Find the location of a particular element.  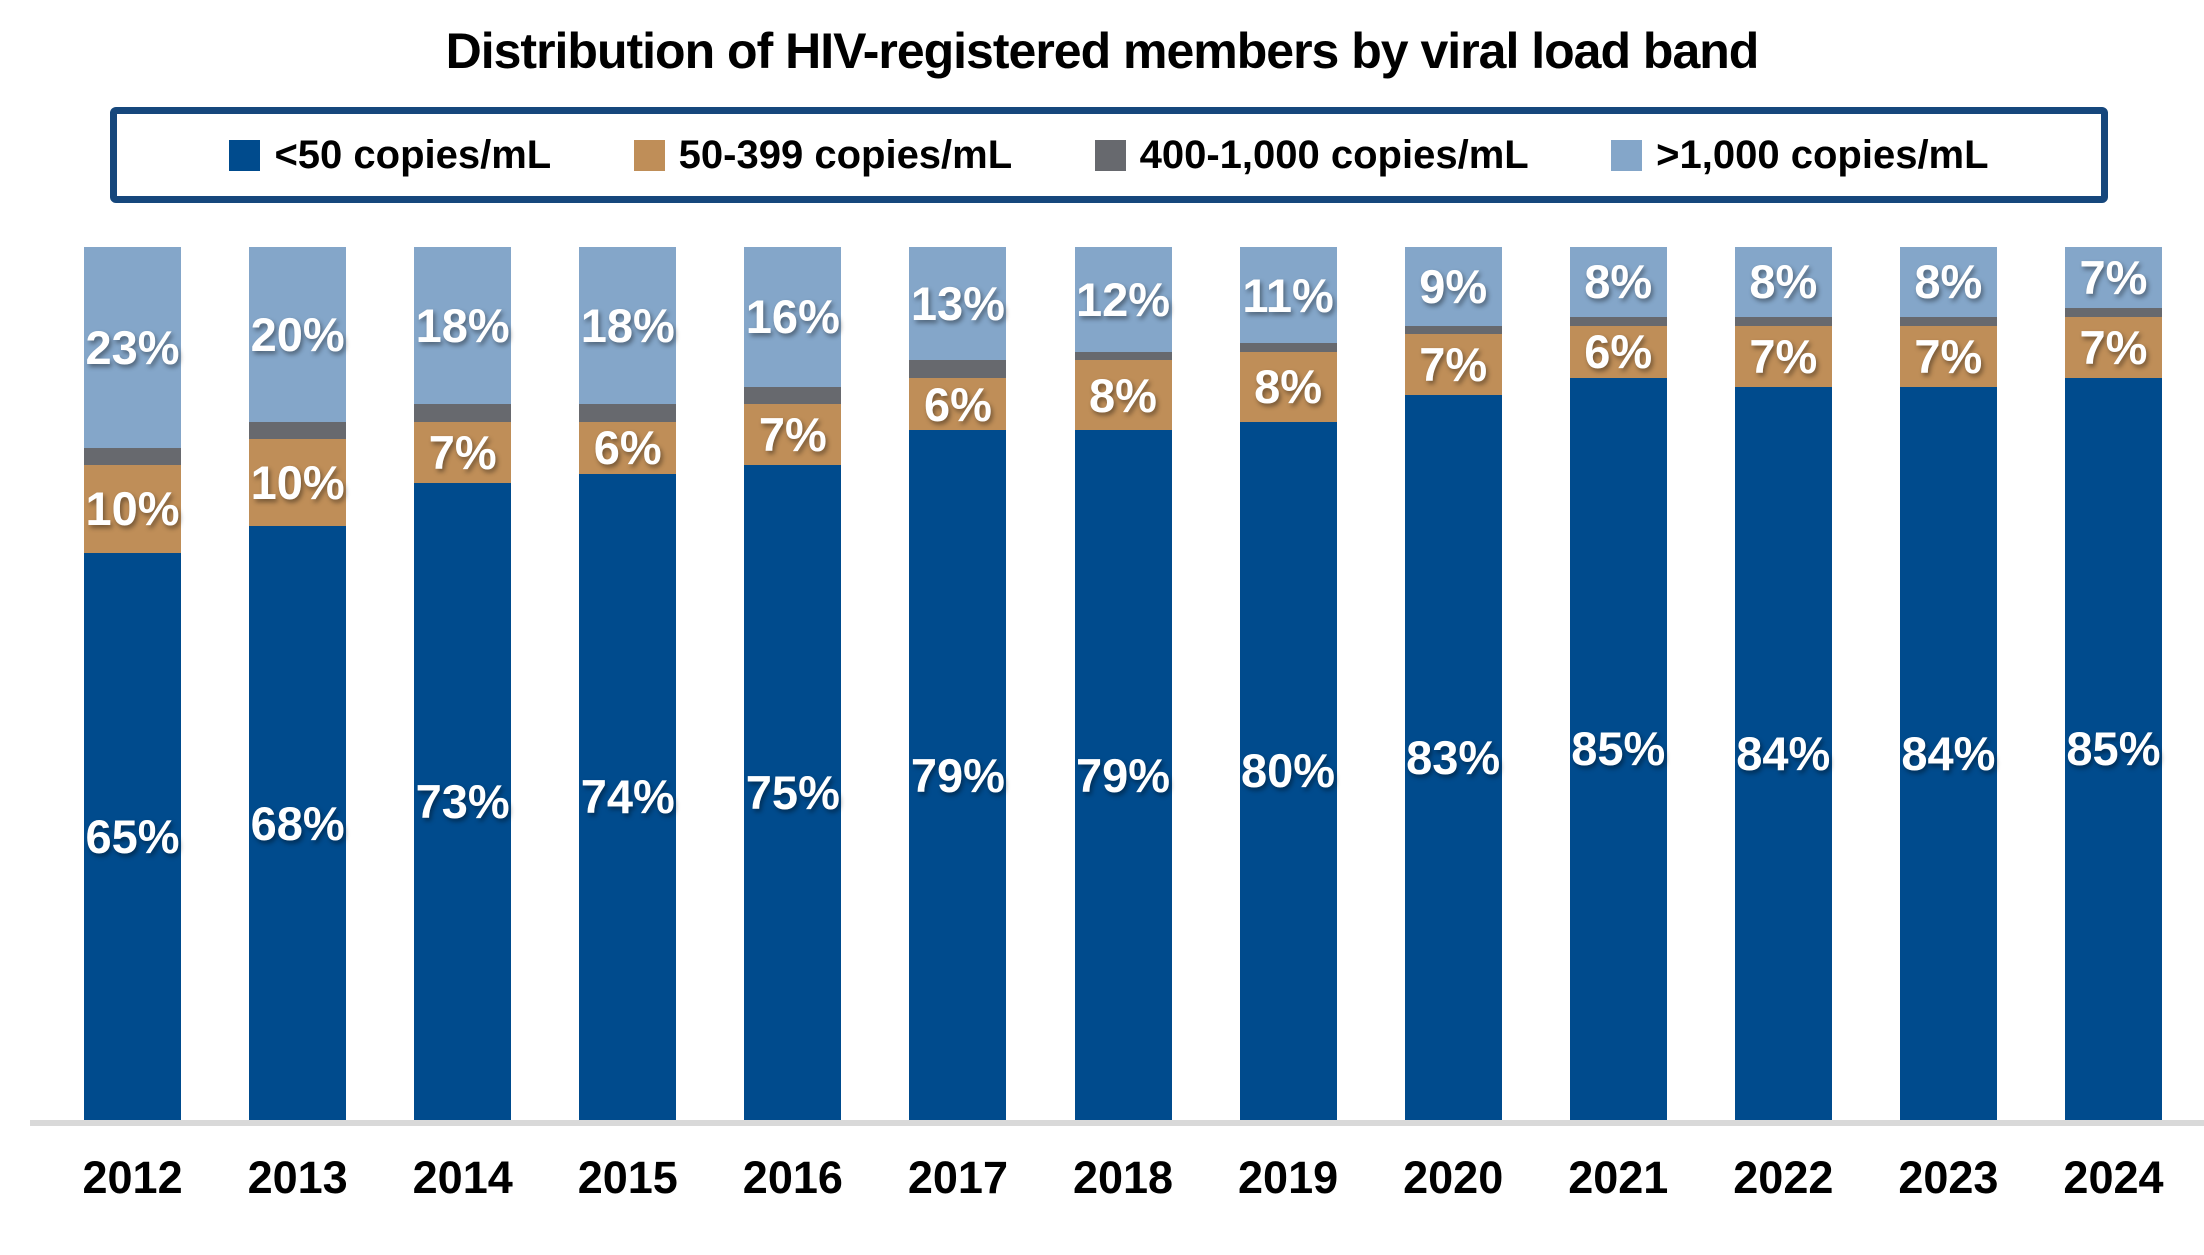

stacked-bar-2013: 20% 10% 68% is located at coordinates (298, 683).